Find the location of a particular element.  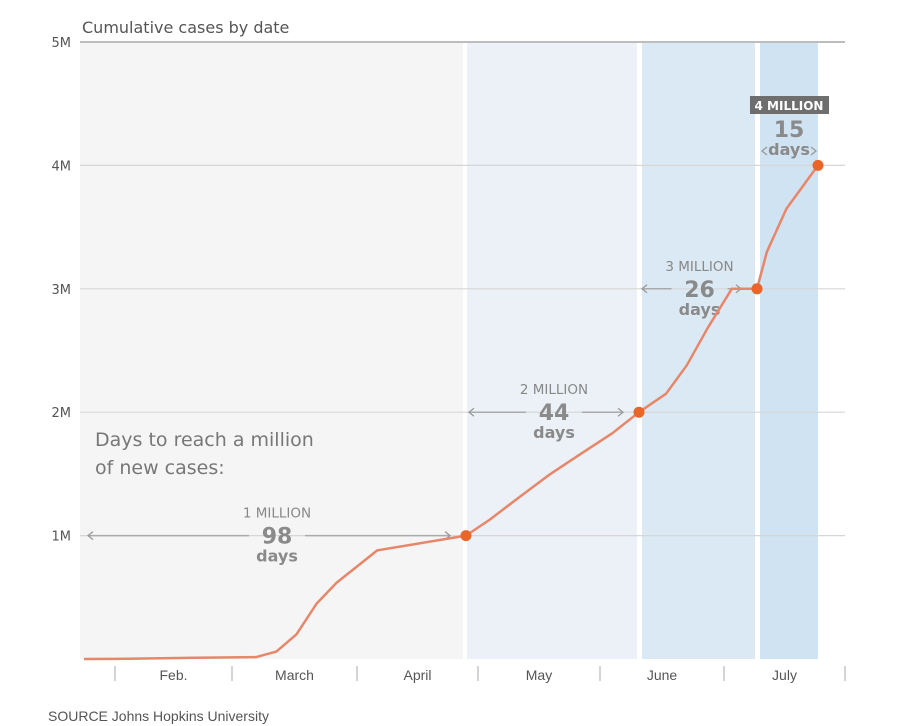

month-label: March is located at coordinates (294, 675).